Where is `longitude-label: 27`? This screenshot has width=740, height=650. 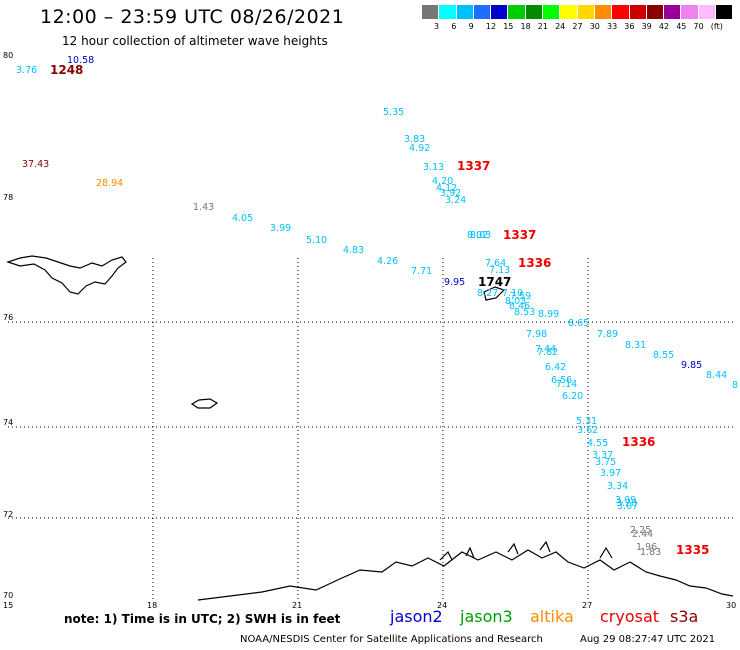
longitude-label: 27 is located at coordinates (587, 605).